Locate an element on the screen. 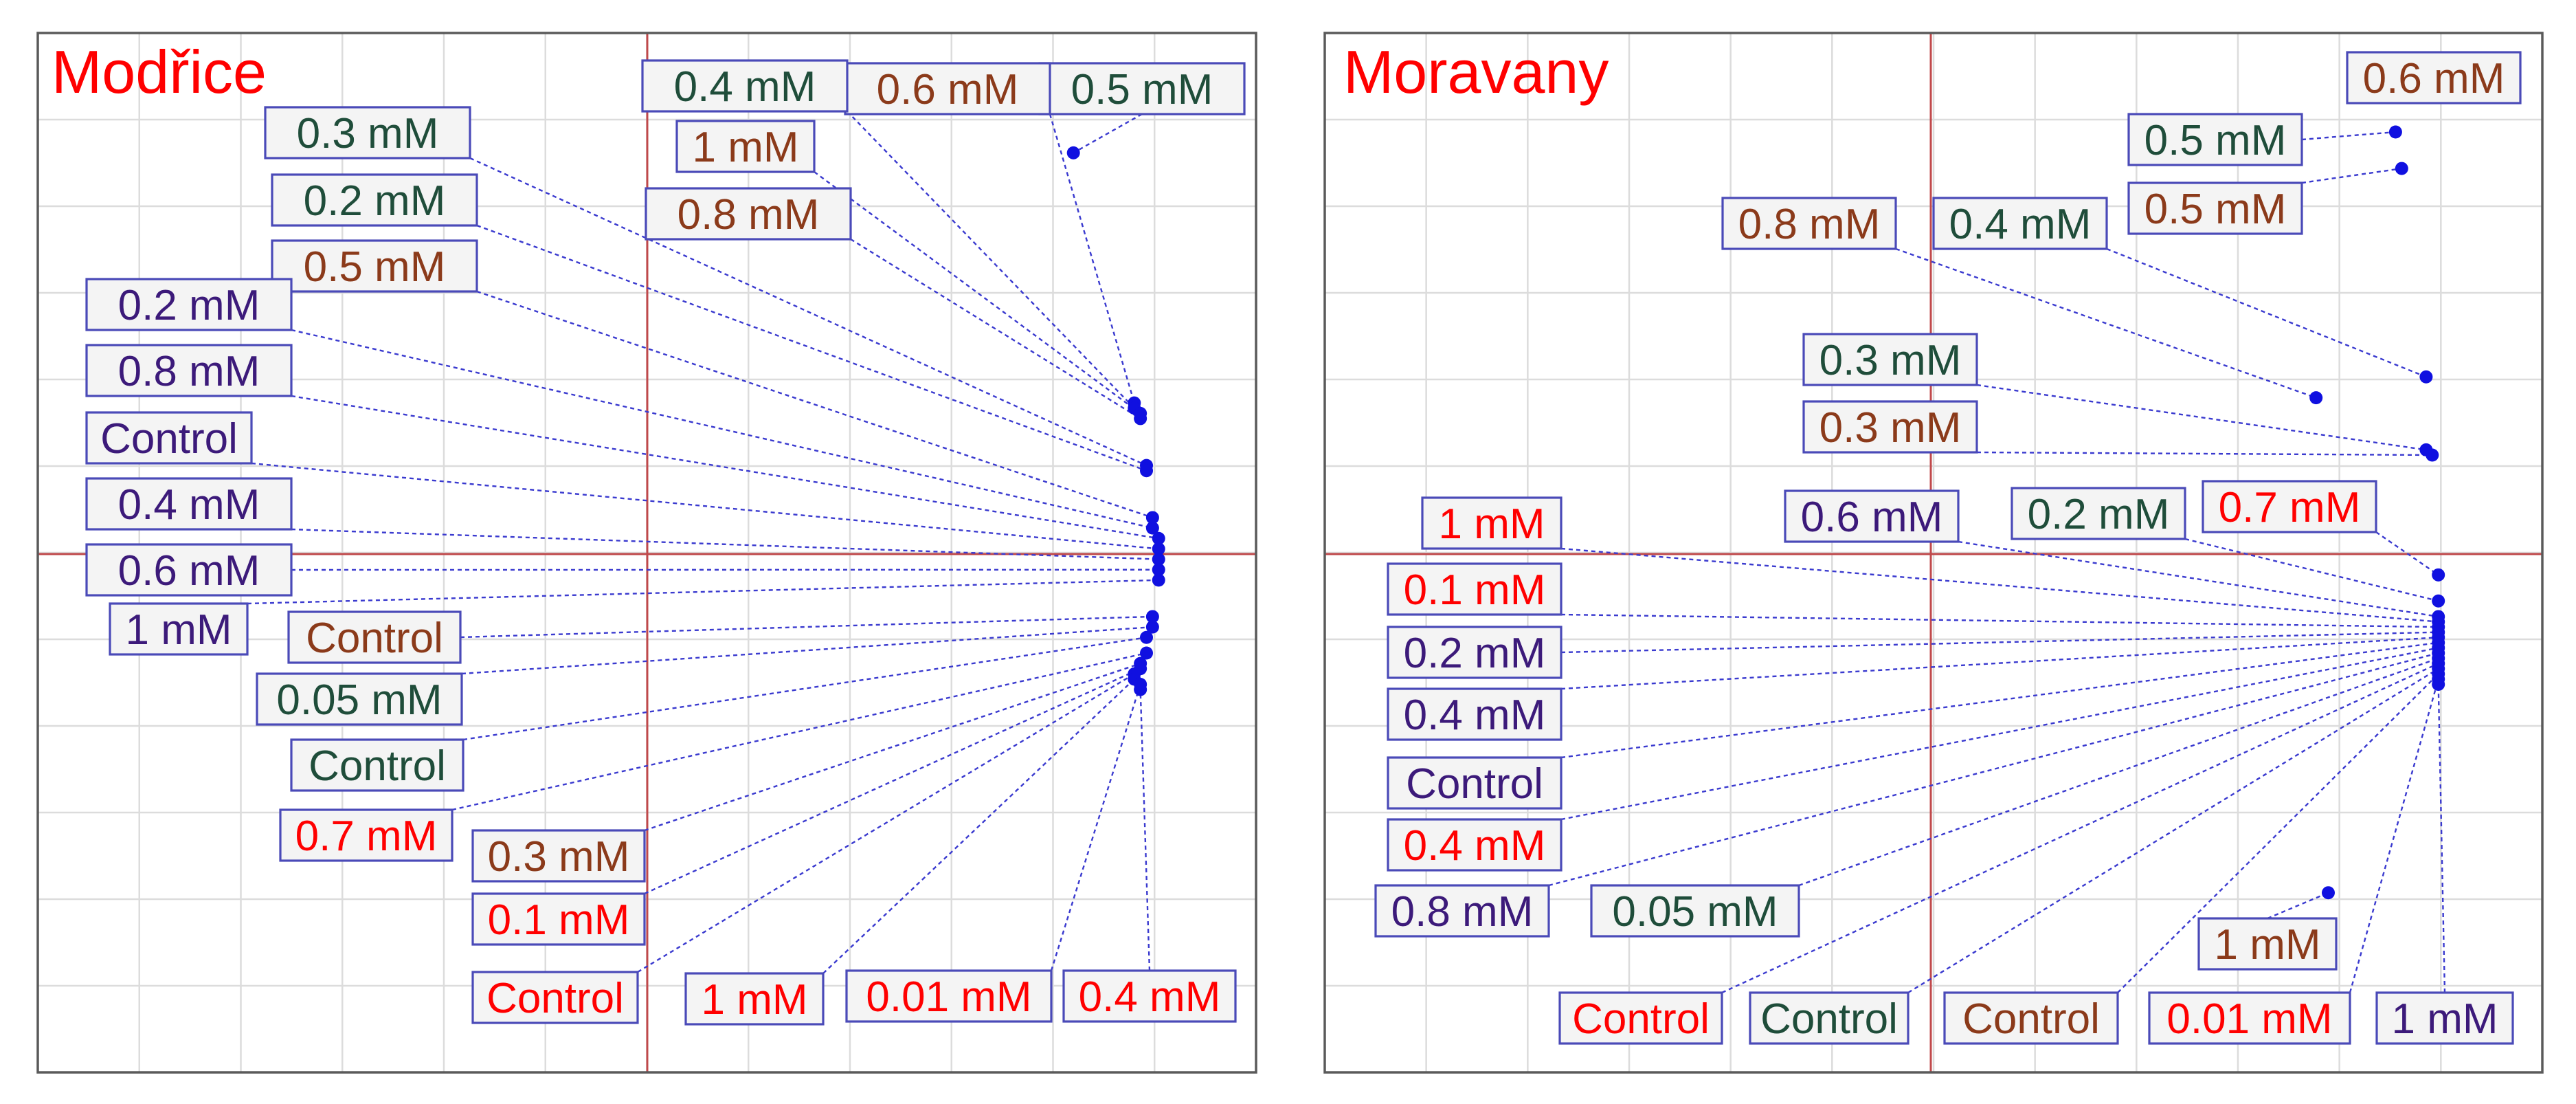 This screenshot has height=1104, width=2576. point-label: 0.01 mM is located at coordinates (948, 997).